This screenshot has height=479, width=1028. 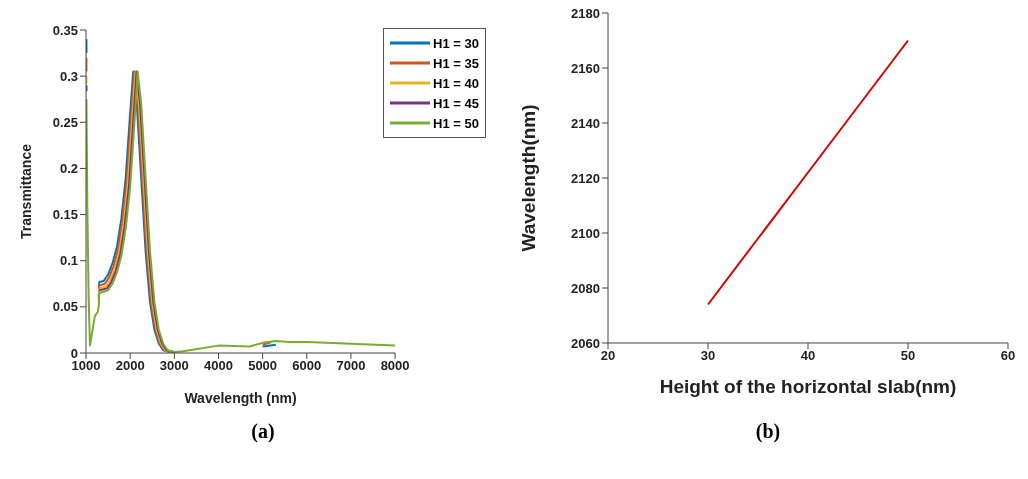 What do you see at coordinates (218, 366) in the screenshot?
I see `x-tick-label: 4000` at bounding box center [218, 366].